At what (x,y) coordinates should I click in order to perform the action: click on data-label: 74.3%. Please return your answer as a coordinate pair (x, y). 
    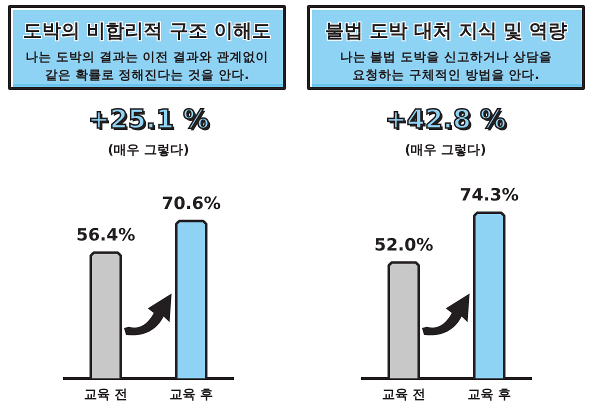
    Looking at the image, I should click on (489, 196).